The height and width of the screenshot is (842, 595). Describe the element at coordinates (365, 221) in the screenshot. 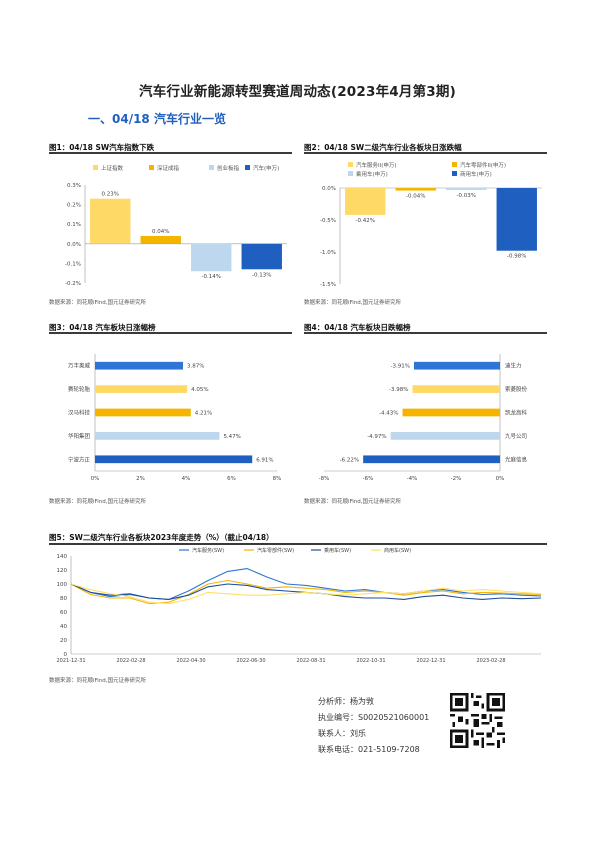

I see `data-label: -0.42%` at that location.